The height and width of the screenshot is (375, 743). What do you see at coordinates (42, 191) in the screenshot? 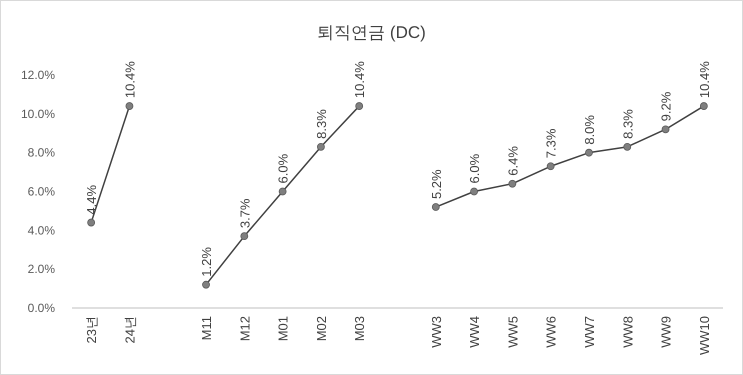
I see `y-tick-label: 6.0%` at bounding box center [42, 191].